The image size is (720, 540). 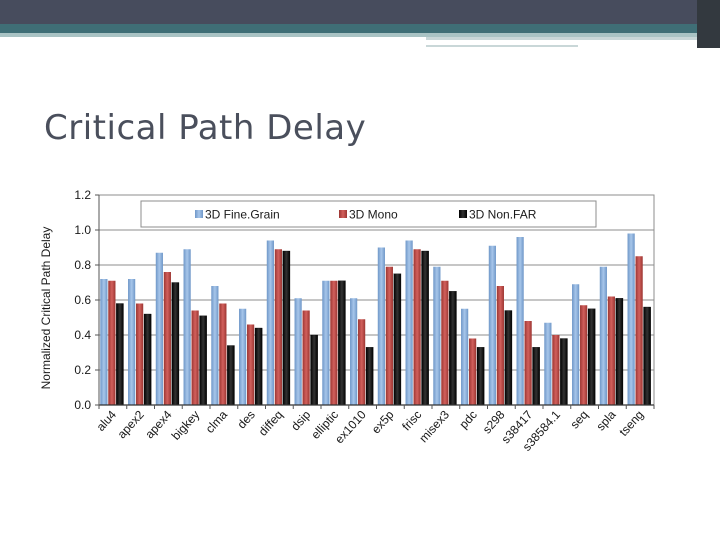 What do you see at coordinates (561, 38) in the screenshot?
I see `header-accent-line` at bounding box center [561, 38].